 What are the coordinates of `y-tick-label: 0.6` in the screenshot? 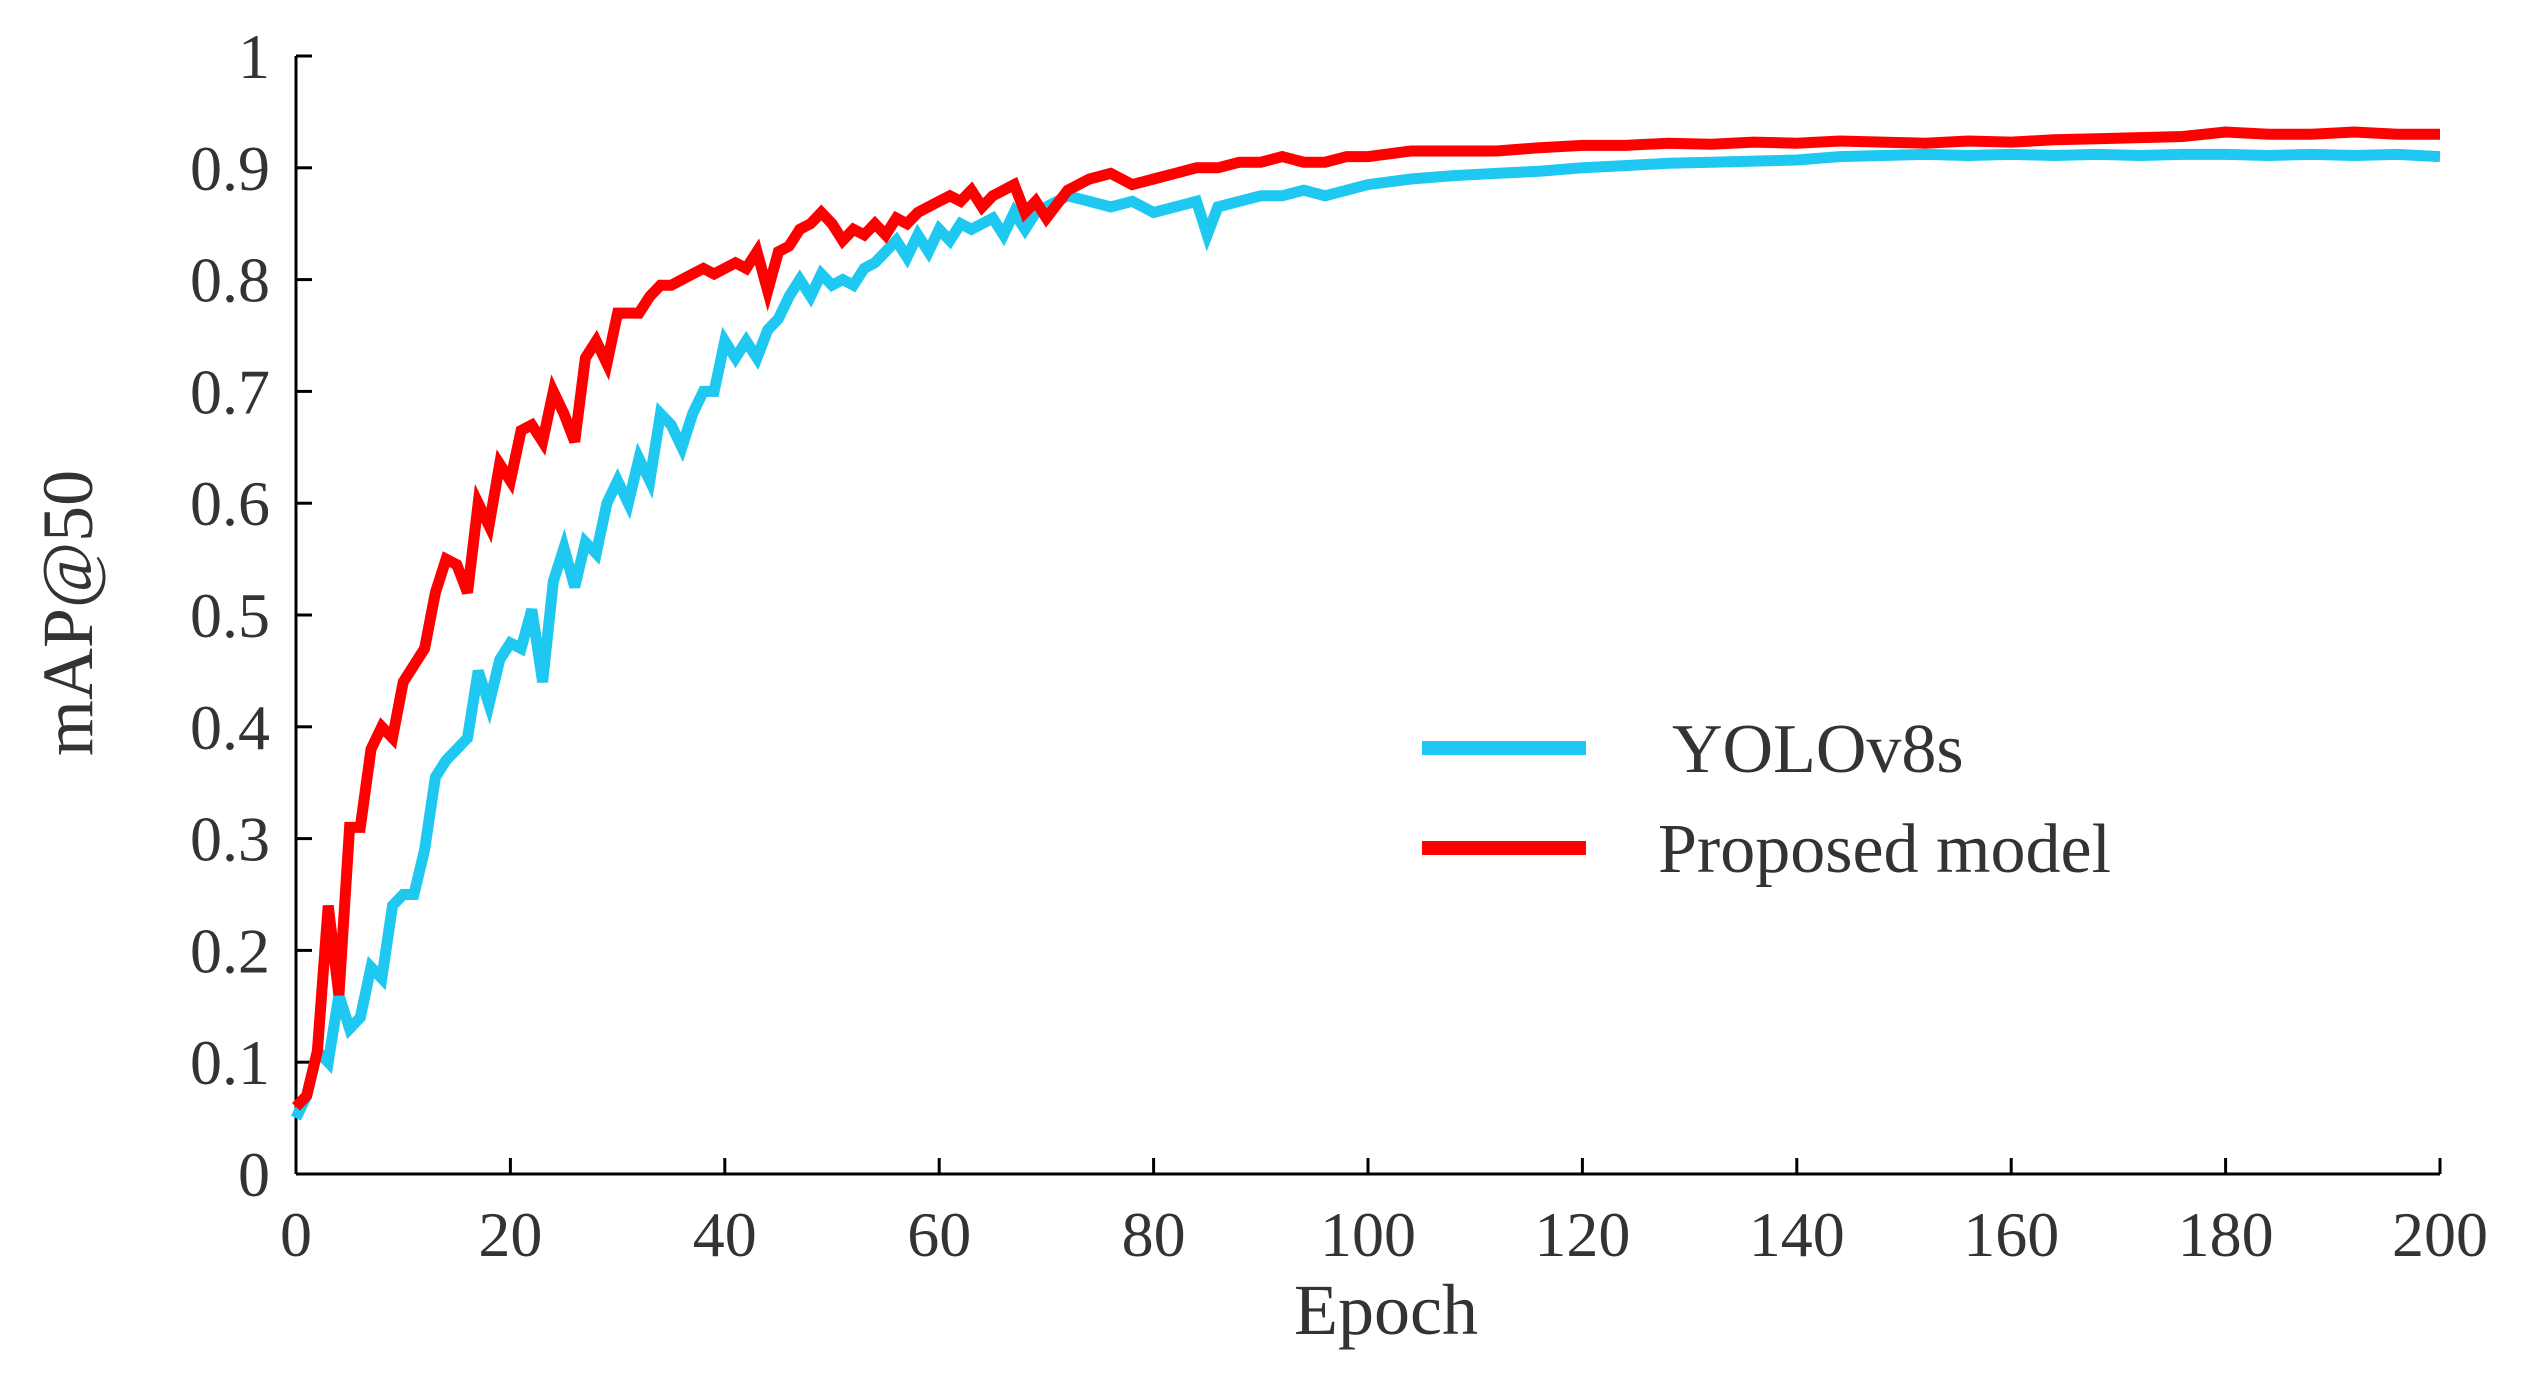 It's located at (230, 503).